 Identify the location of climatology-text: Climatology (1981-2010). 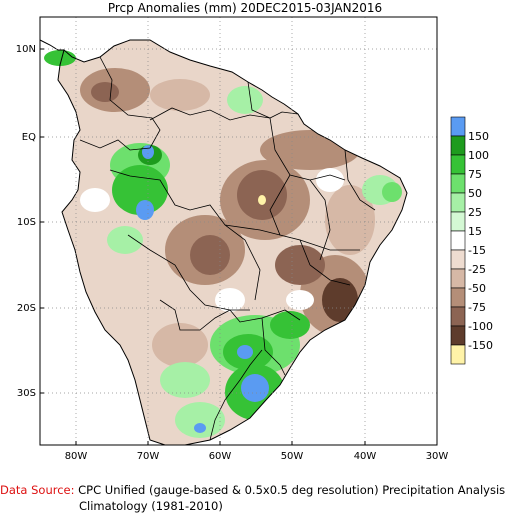
(151, 506).